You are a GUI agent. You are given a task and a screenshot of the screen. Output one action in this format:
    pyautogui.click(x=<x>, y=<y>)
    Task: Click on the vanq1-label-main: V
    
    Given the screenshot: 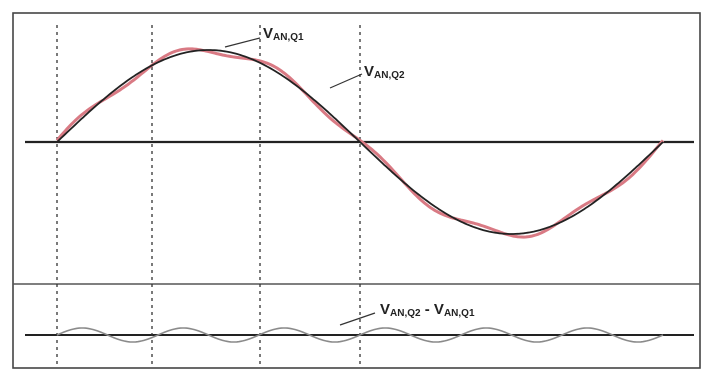 What is the action you would take?
    pyautogui.click(x=268, y=33)
    